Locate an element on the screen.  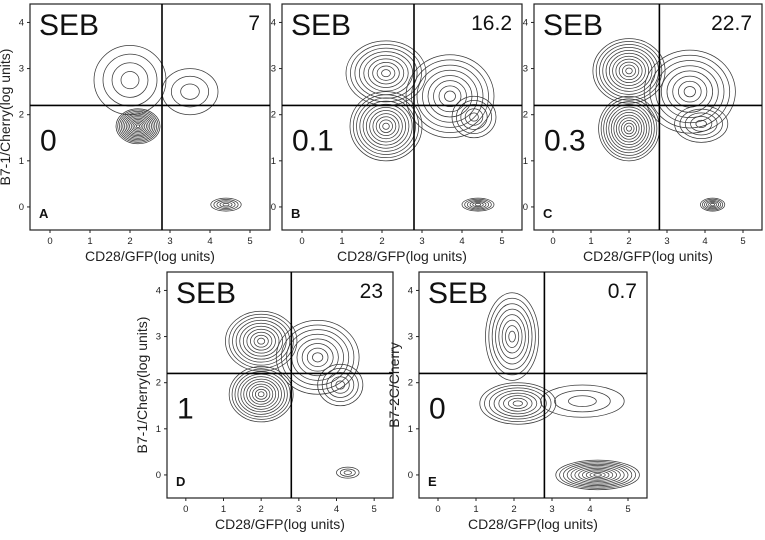
panel-d-population-5-contour is located at coordinates (347, 472).